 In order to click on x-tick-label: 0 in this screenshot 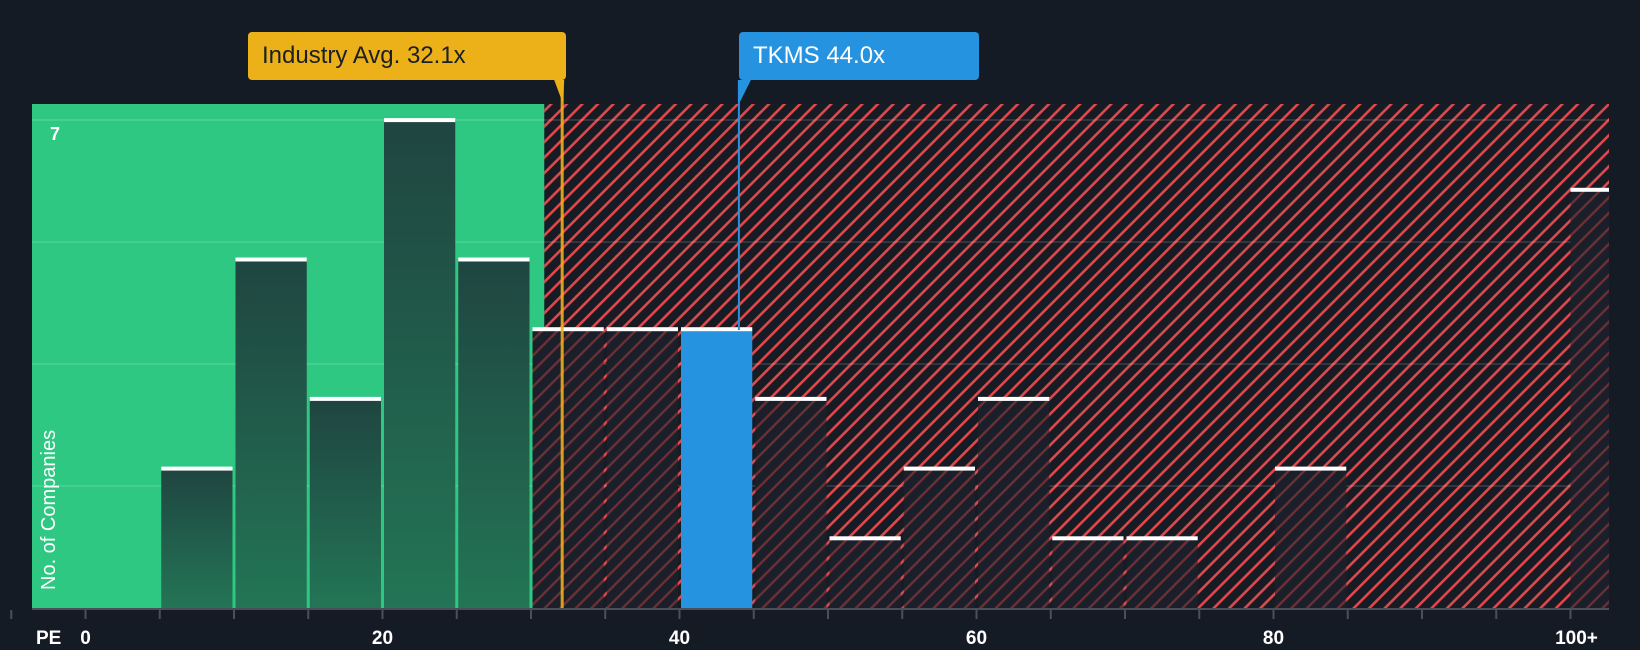, I will do `click(85, 638)`.